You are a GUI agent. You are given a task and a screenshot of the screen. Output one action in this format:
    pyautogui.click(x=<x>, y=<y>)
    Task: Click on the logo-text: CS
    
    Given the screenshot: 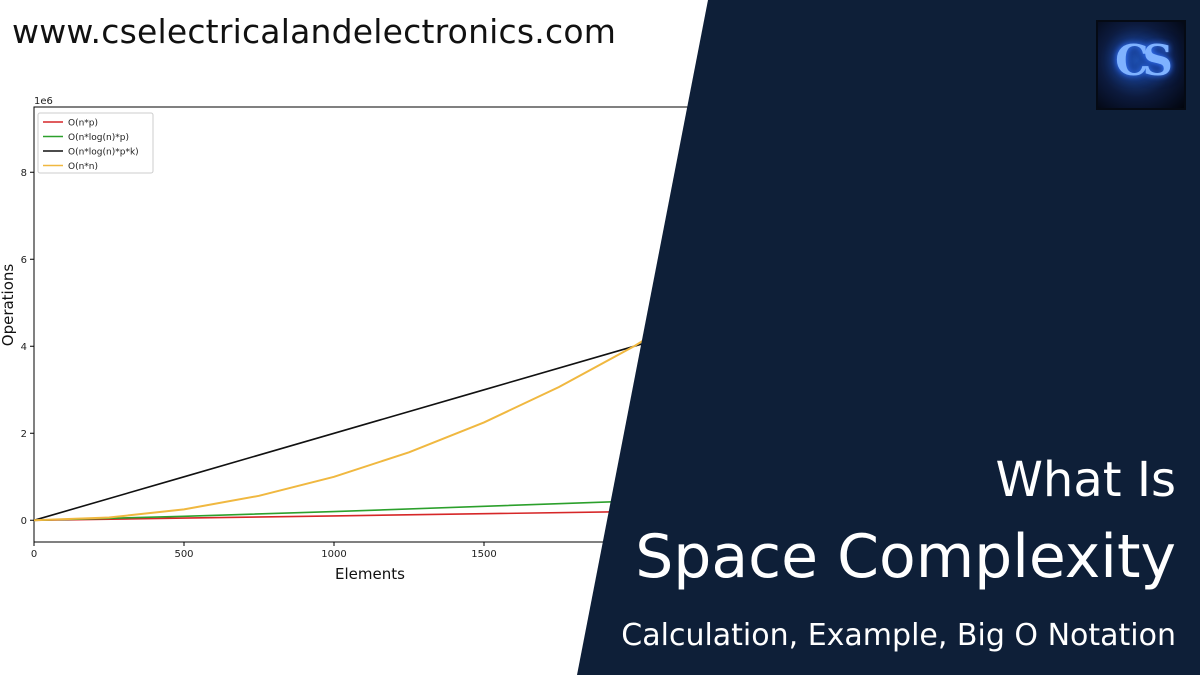 What is the action you would take?
    pyautogui.click(x=1144, y=60)
    